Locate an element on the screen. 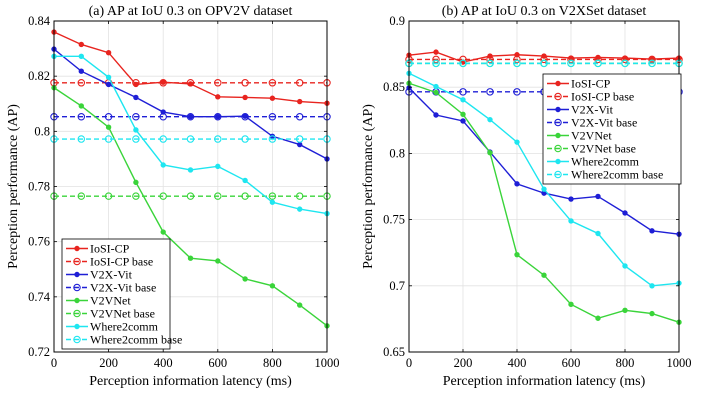 The width and height of the screenshot is (713, 399). y-tick-label: 0.82 is located at coordinates (39, 76).